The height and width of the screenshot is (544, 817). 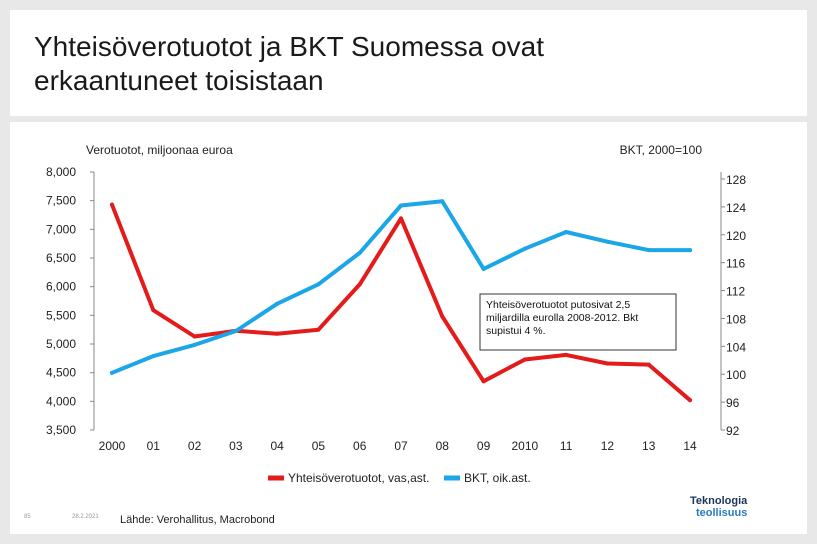 What do you see at coordinates (358, 478) in the screenshot?
I see `legend-label-1: Yhteisöverotuotot, vas,ast.` at bounding box center [358, 478].